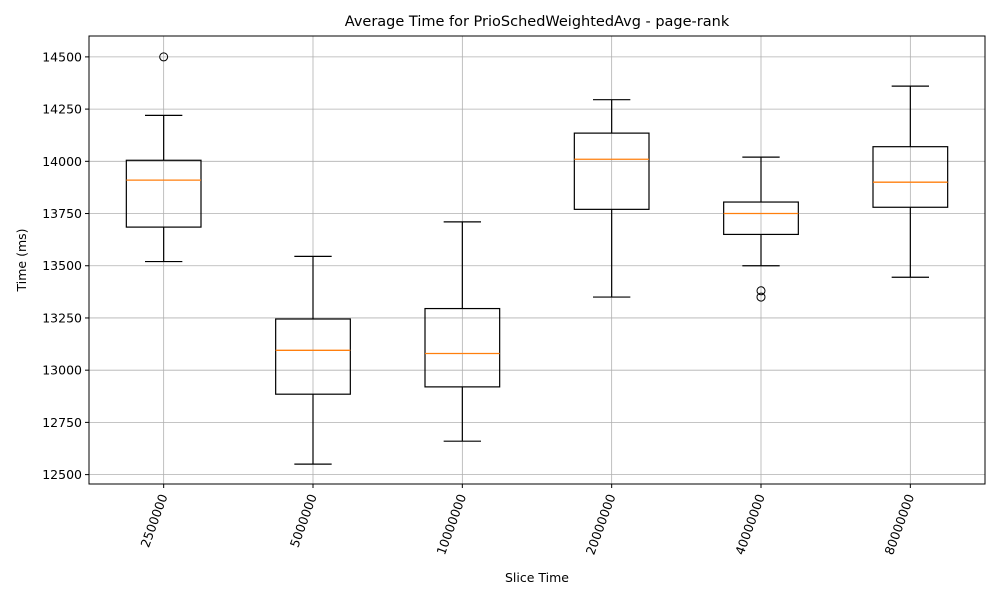 Image resolution: width=1000 pixels, height=600 pixels. Describe the element at coordinates (62, 317) in the screenshot. I see `y-tick-label: 13250` at that location.